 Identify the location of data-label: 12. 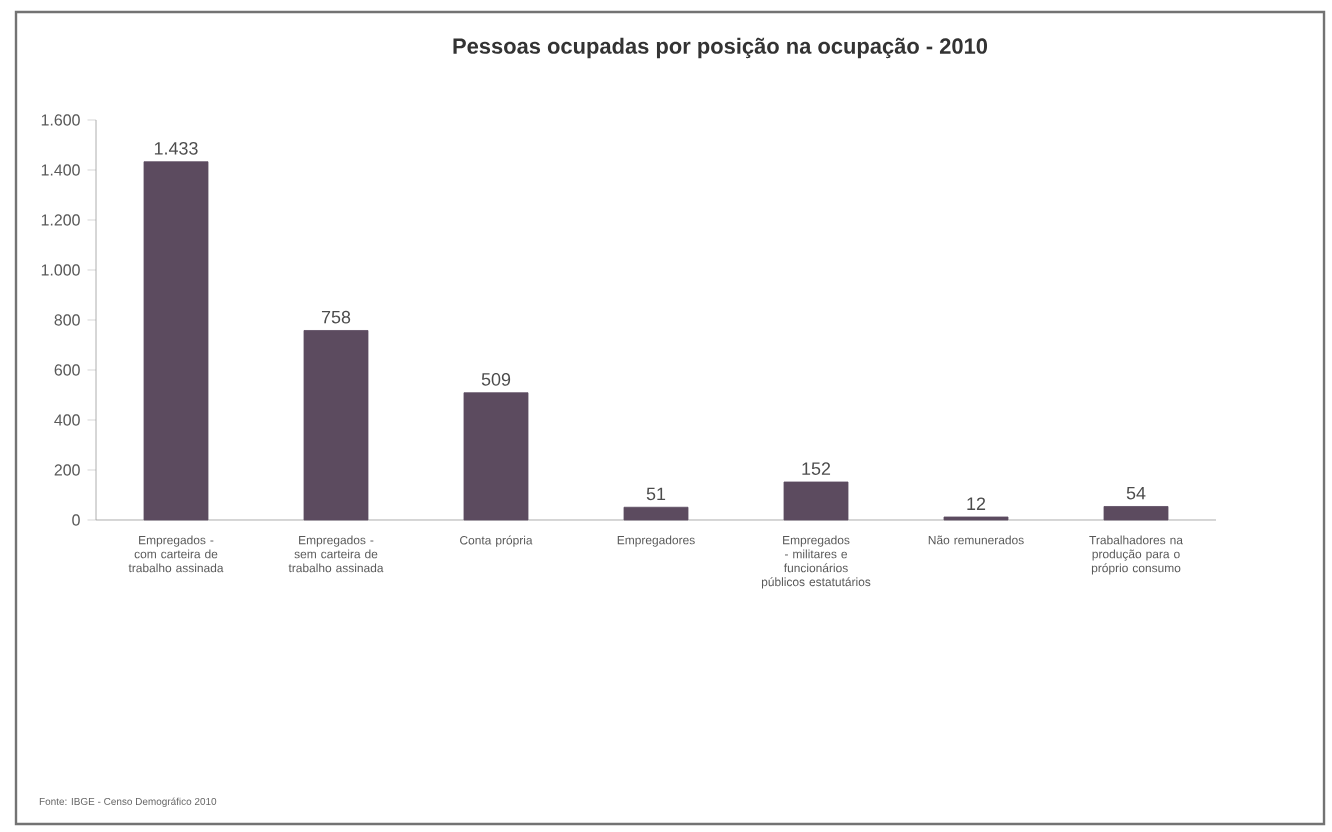
(976, 503).